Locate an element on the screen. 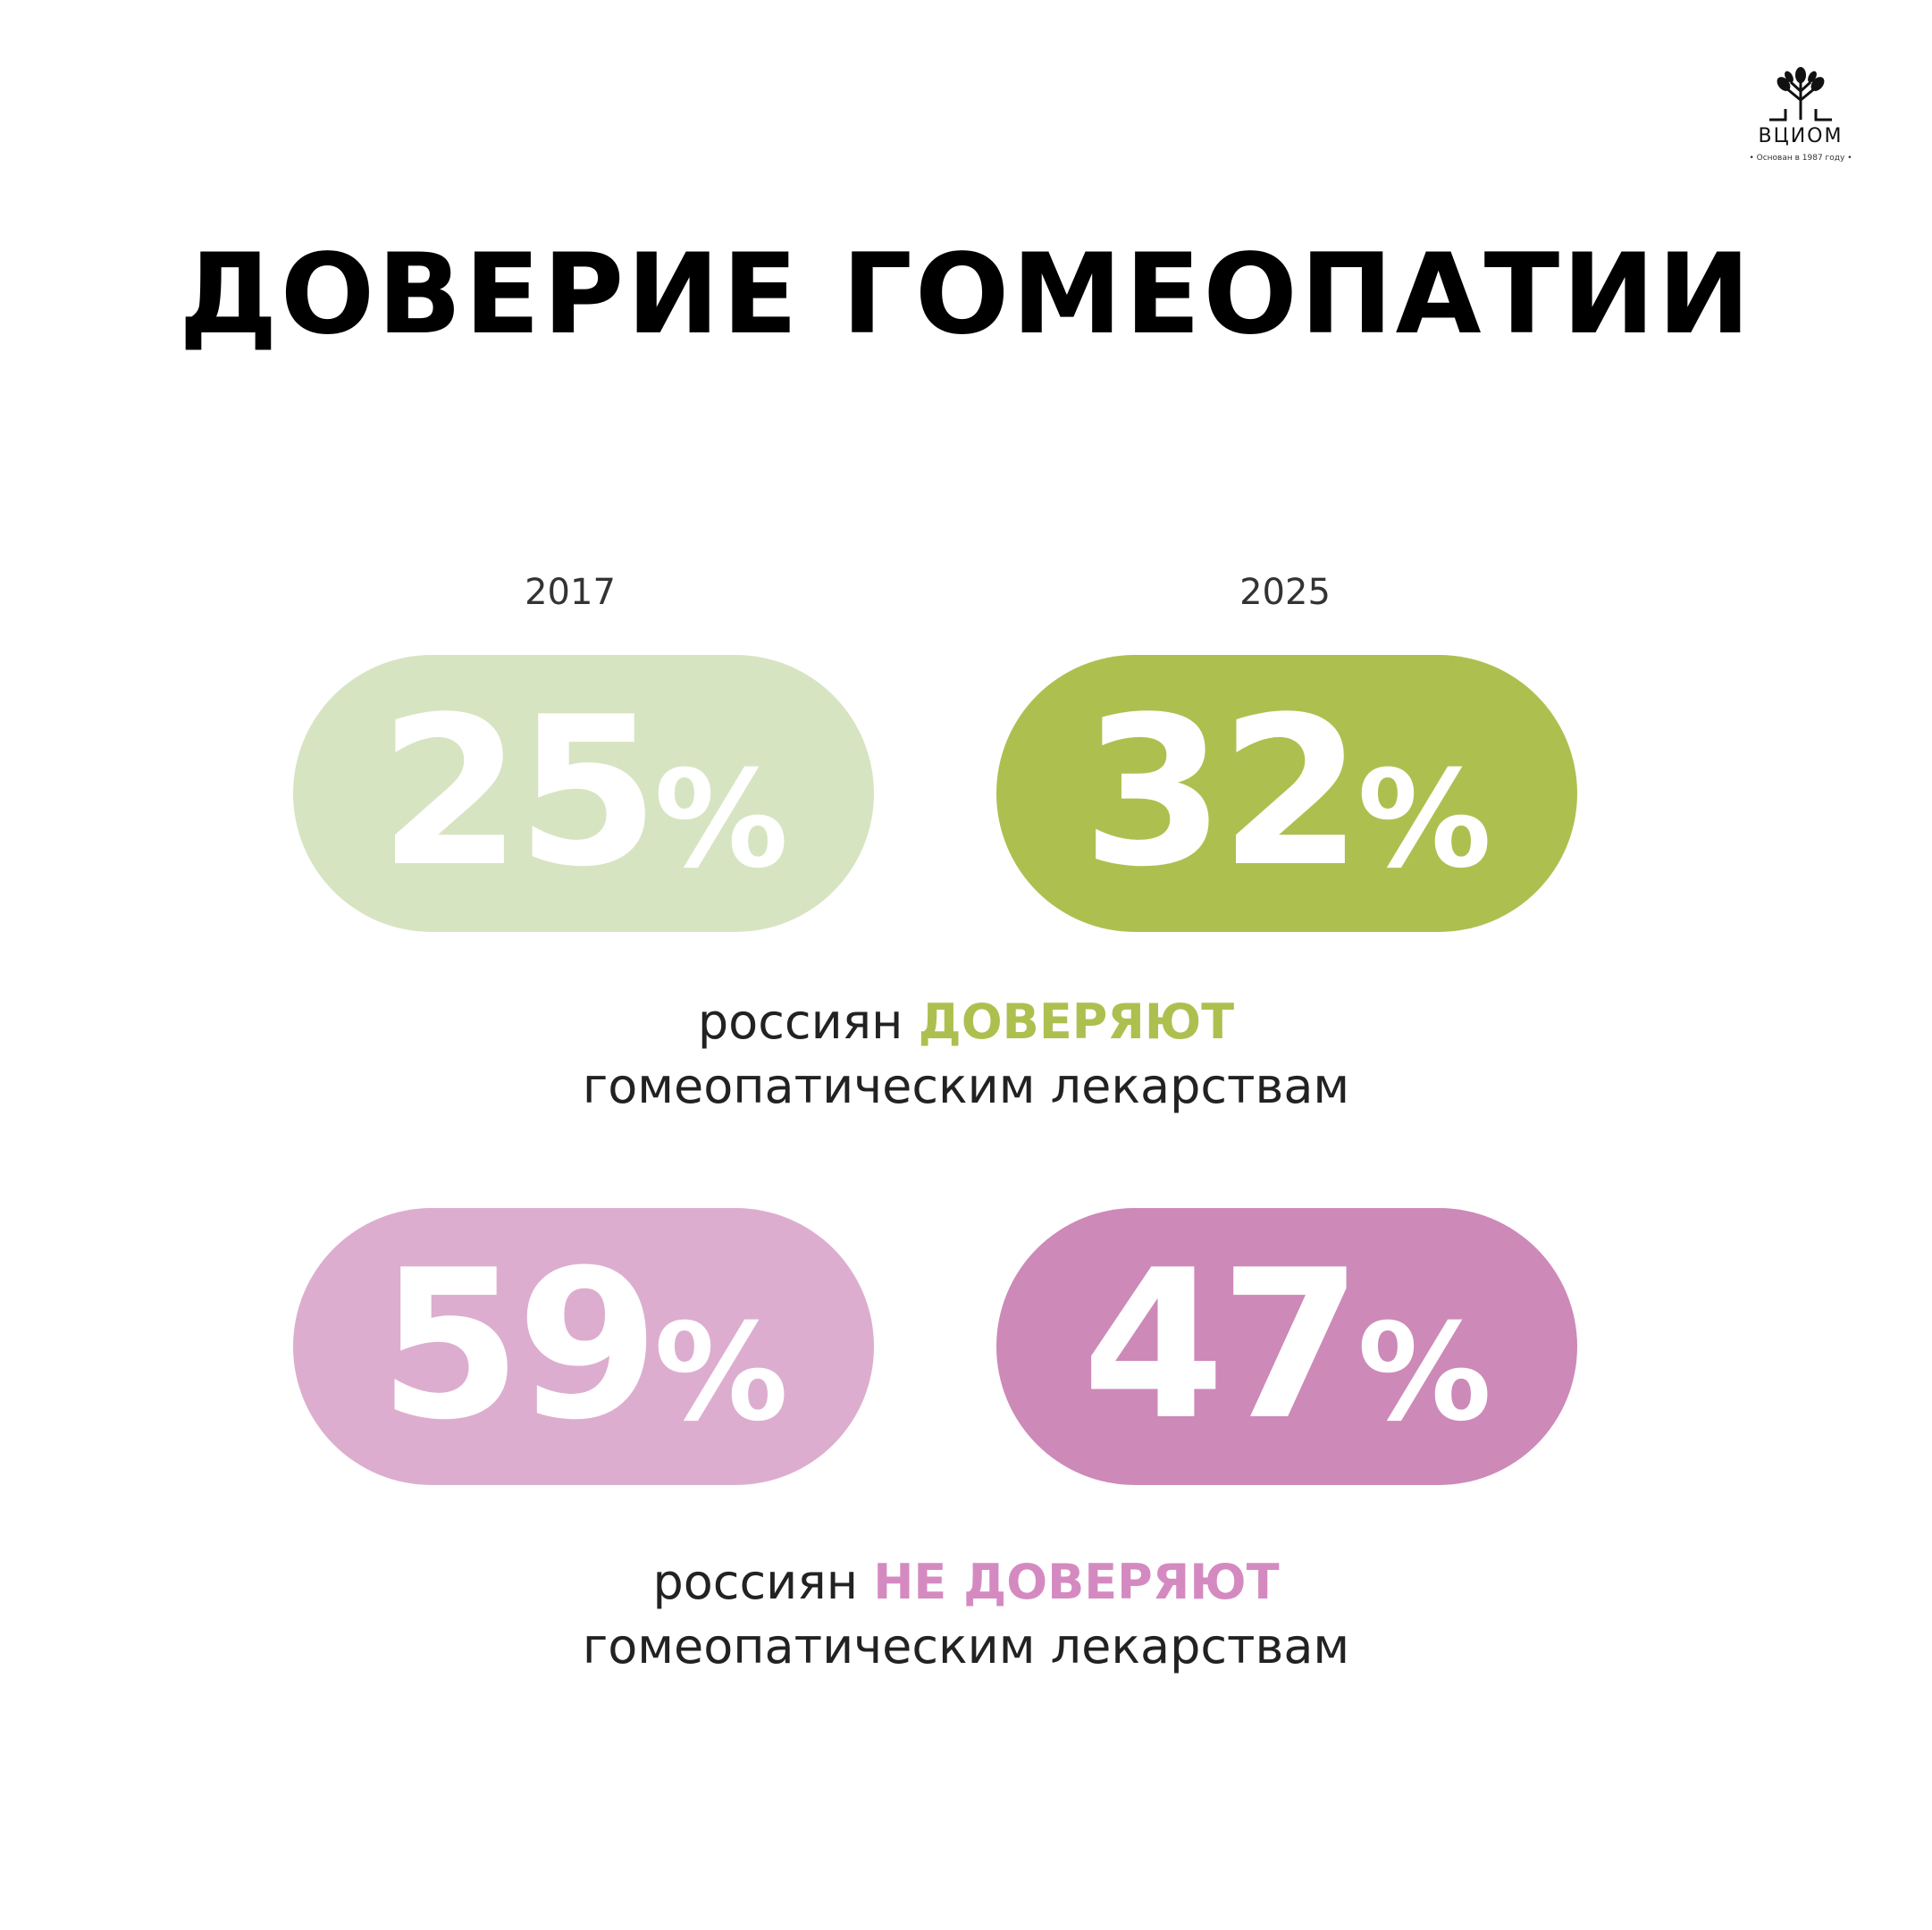 This screenshot has height=1930, width=1932. trust-caption-prefix: россиян is located at coordinates (800, 1022).